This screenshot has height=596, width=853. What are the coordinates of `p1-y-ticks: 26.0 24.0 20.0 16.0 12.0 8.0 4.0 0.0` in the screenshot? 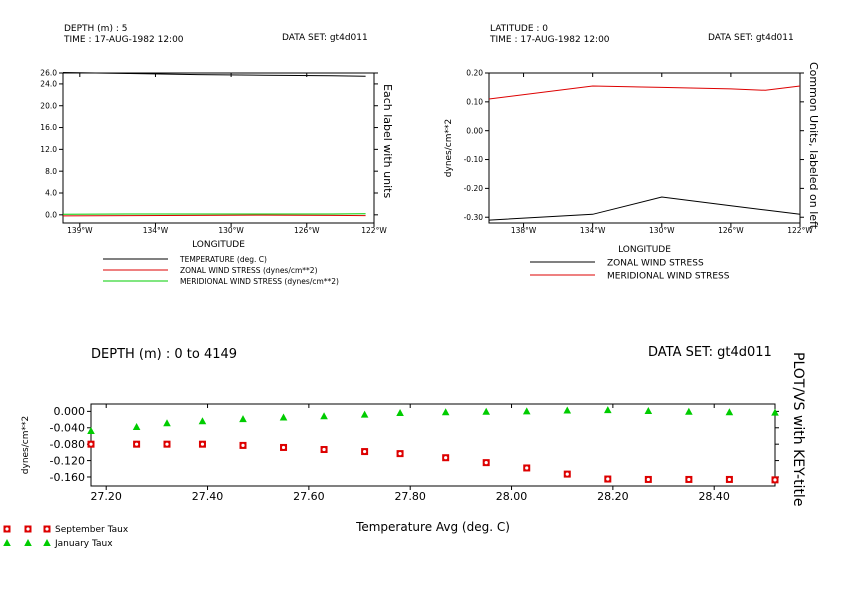 It's located at (209, 144).